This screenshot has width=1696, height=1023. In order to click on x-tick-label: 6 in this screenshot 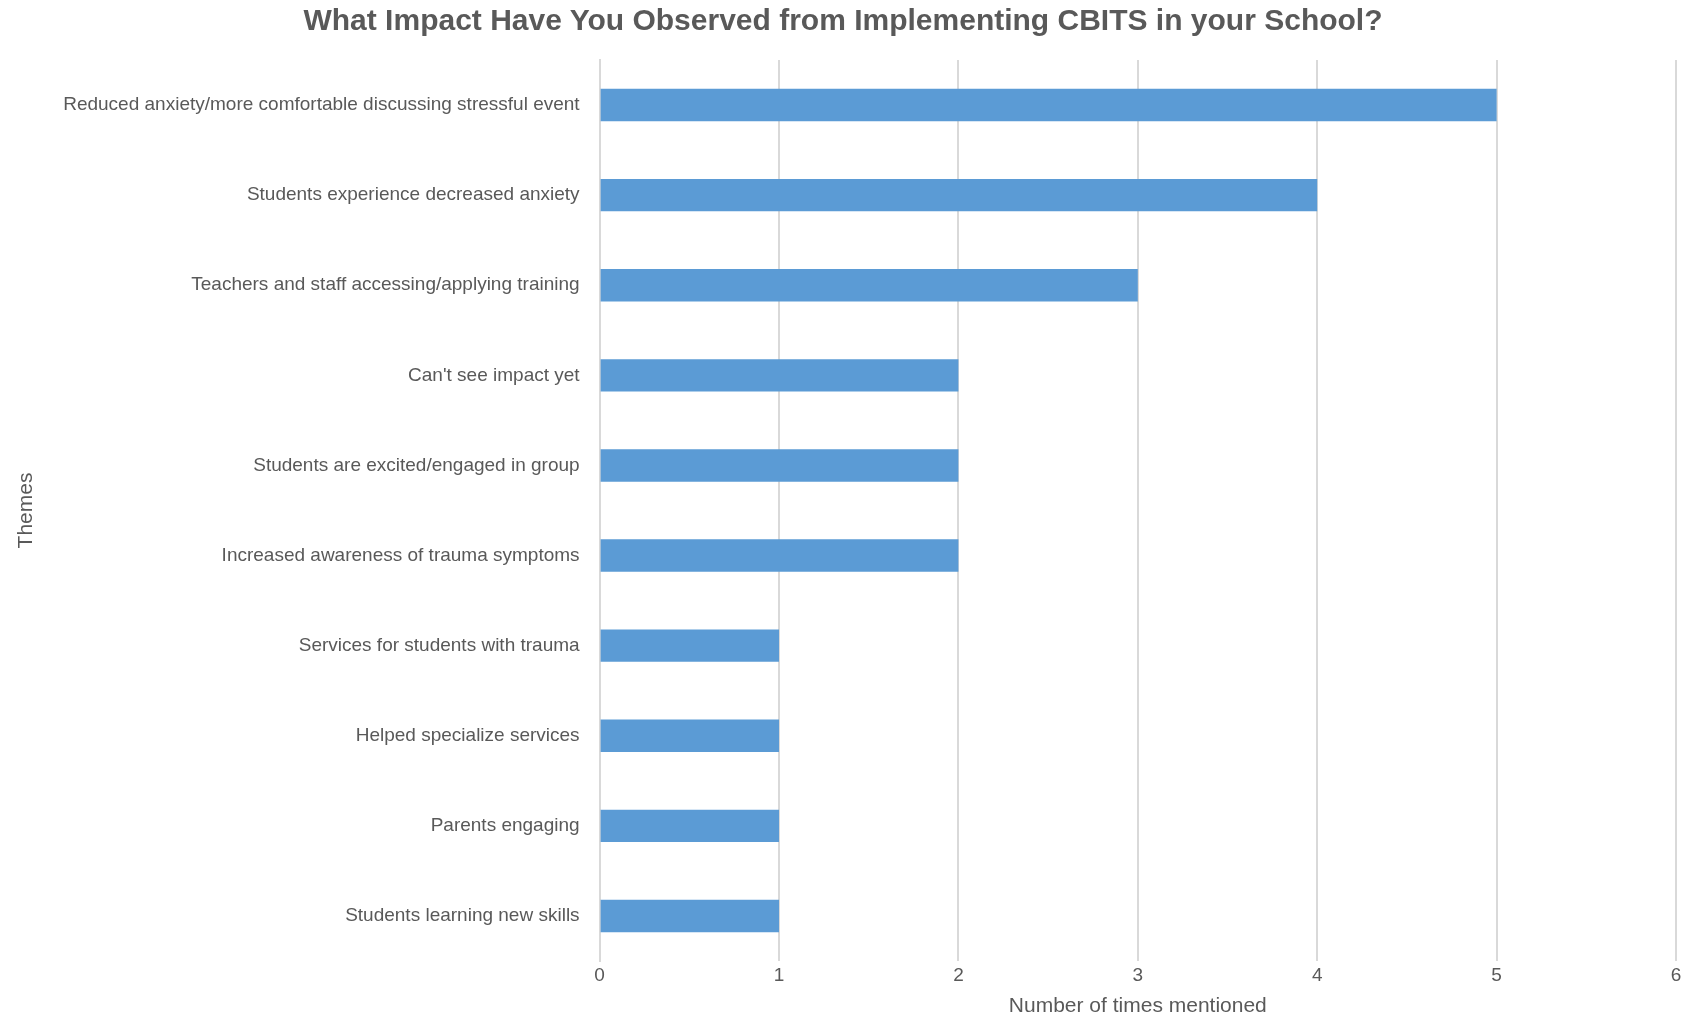, I will do `click(1676, 974)`.